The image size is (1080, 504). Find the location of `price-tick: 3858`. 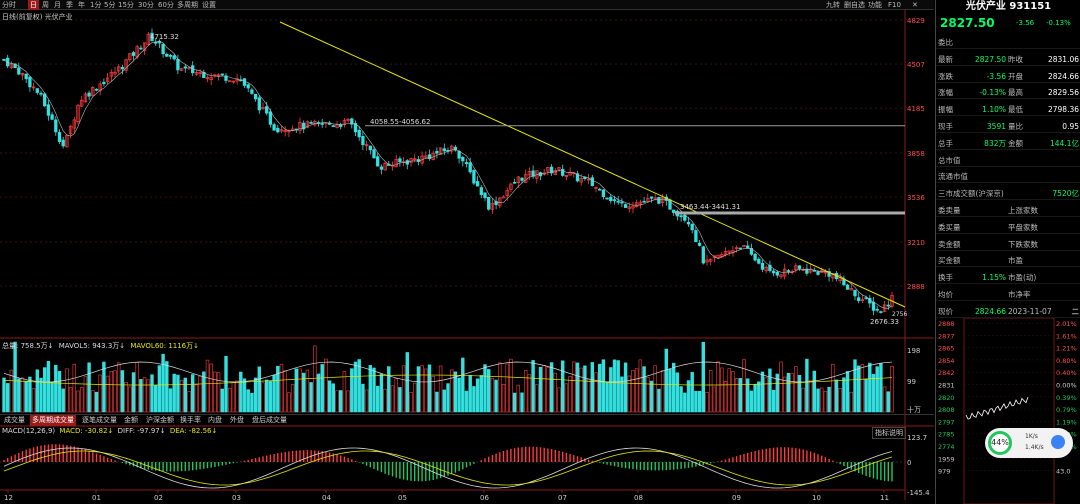

price-tick: 3858 is located at coordinates (916, 154).